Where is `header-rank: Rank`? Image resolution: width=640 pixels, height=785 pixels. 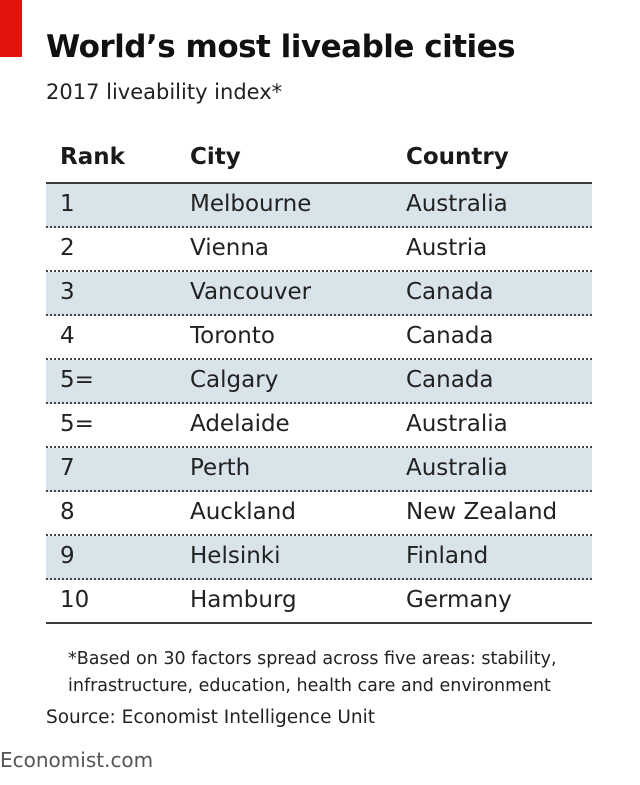 header-rank: Rank is located at coordinates (92, 157).